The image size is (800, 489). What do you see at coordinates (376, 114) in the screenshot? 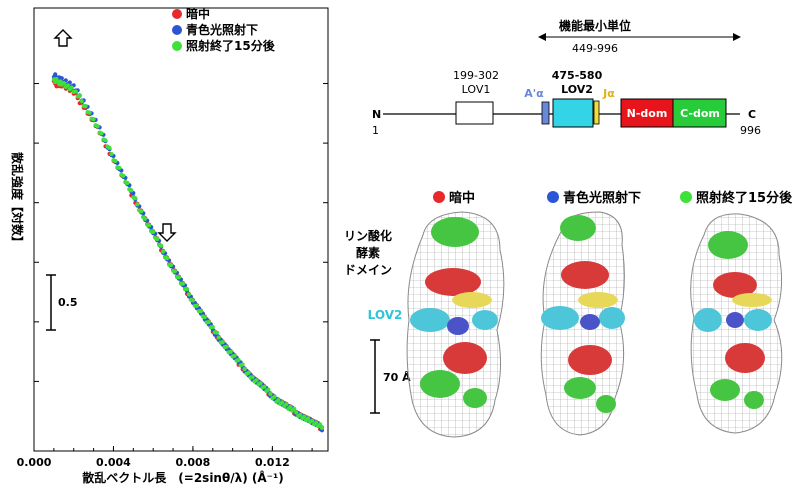
I see `n-terminus: N` at bounding box center [376, 114].